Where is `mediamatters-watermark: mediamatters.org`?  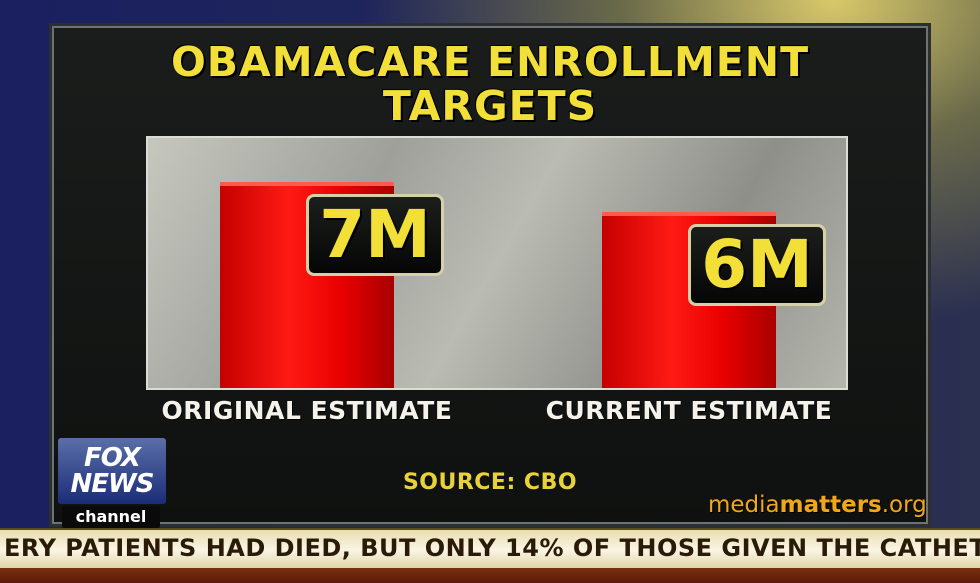
mediamatters-watermark: mediamatters.org is located at coordinates (817, 505).